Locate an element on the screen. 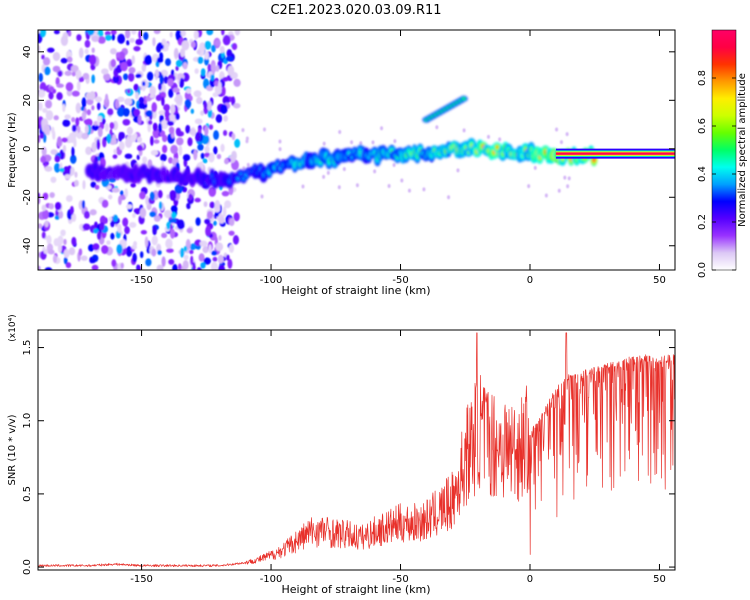 The width and height of the screenshot is (750, 600). colorbar-label: Normalized spectral amplitude is located at coordinates (742, 150).